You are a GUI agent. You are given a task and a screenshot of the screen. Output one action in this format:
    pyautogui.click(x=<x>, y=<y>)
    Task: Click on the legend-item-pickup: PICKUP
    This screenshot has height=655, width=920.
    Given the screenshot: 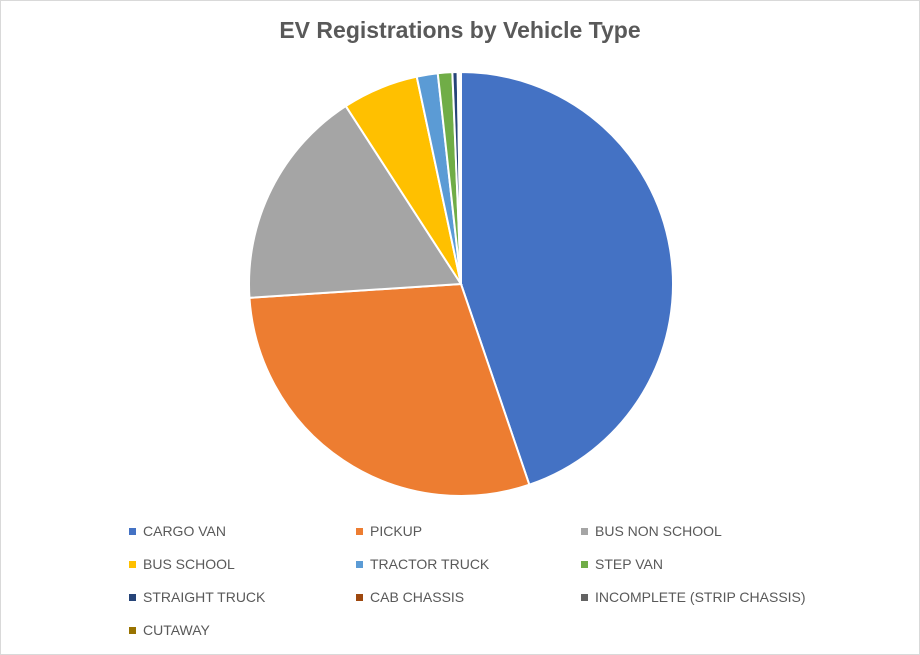 What is the action you would take?
    pyautogui.click(x=389, y=531)
    